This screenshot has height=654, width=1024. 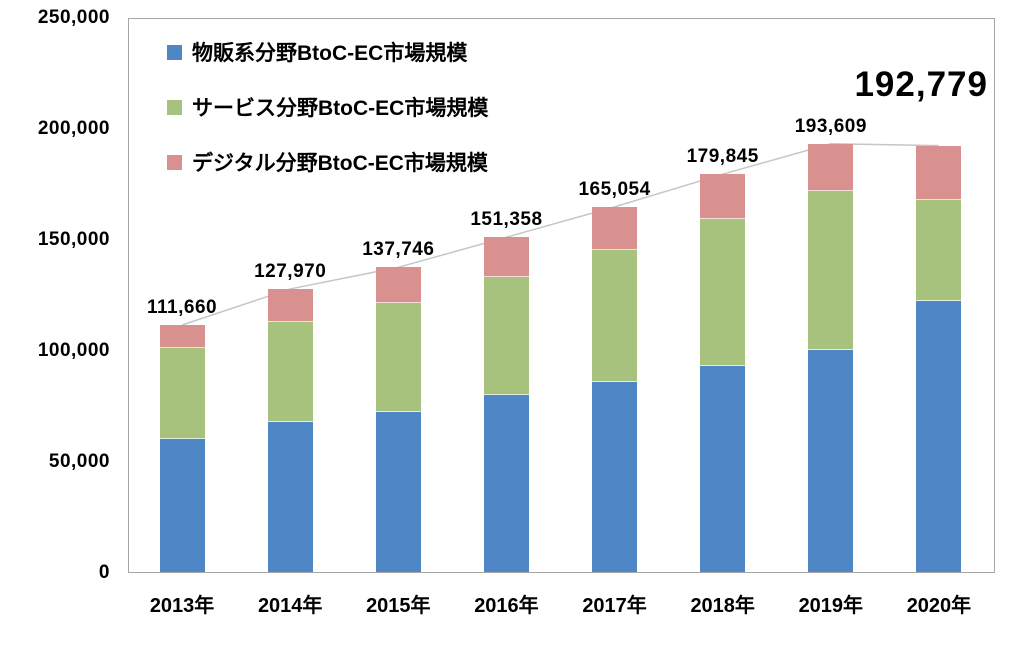 What do you see at coordinates (722, 157) in the screenshot?
I see `total-label-2018年: 179,845` at bounding box center [722, 157].